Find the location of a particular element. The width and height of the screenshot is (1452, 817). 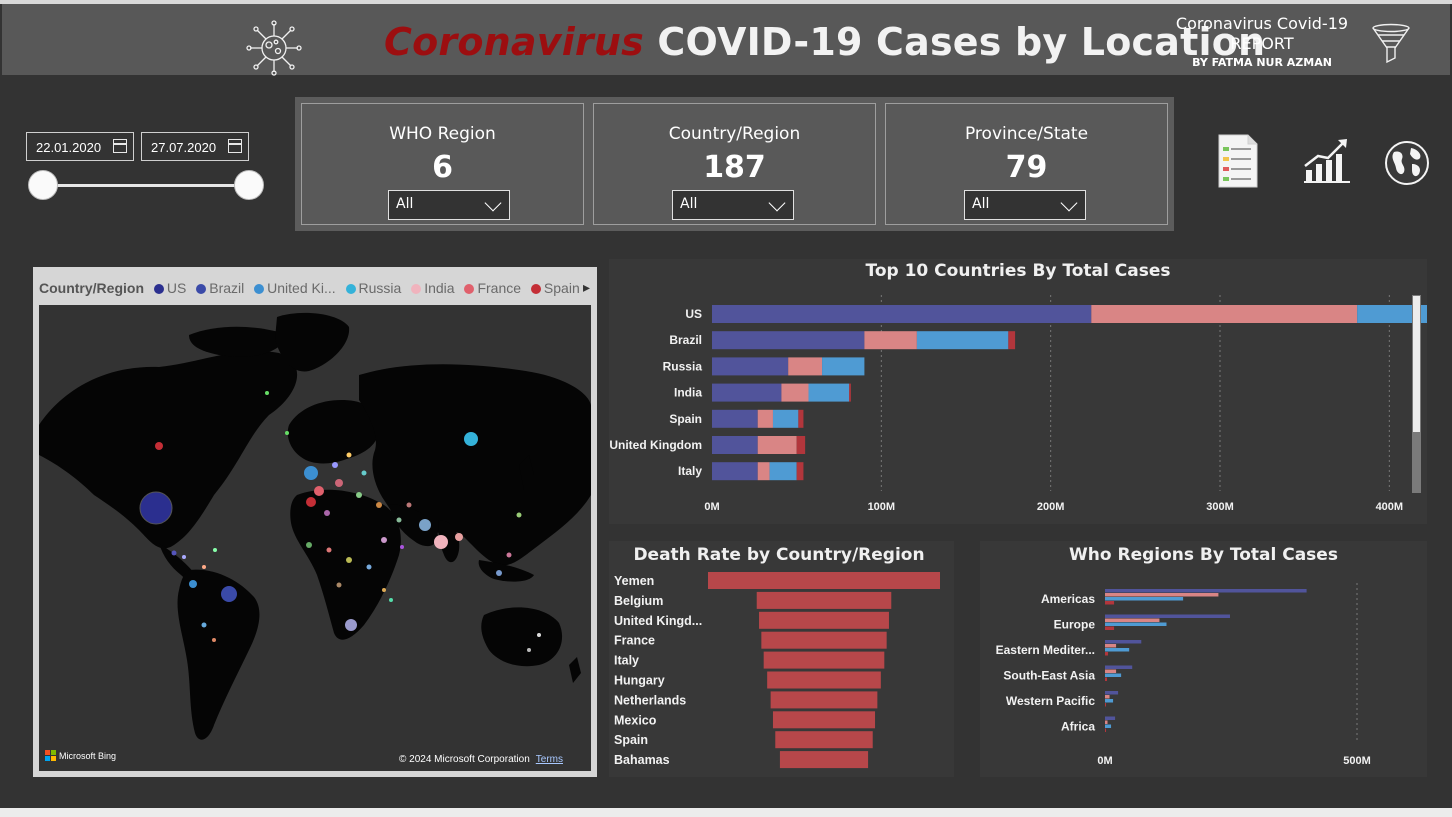

bubble-spain is located at coordinates (311, 502).